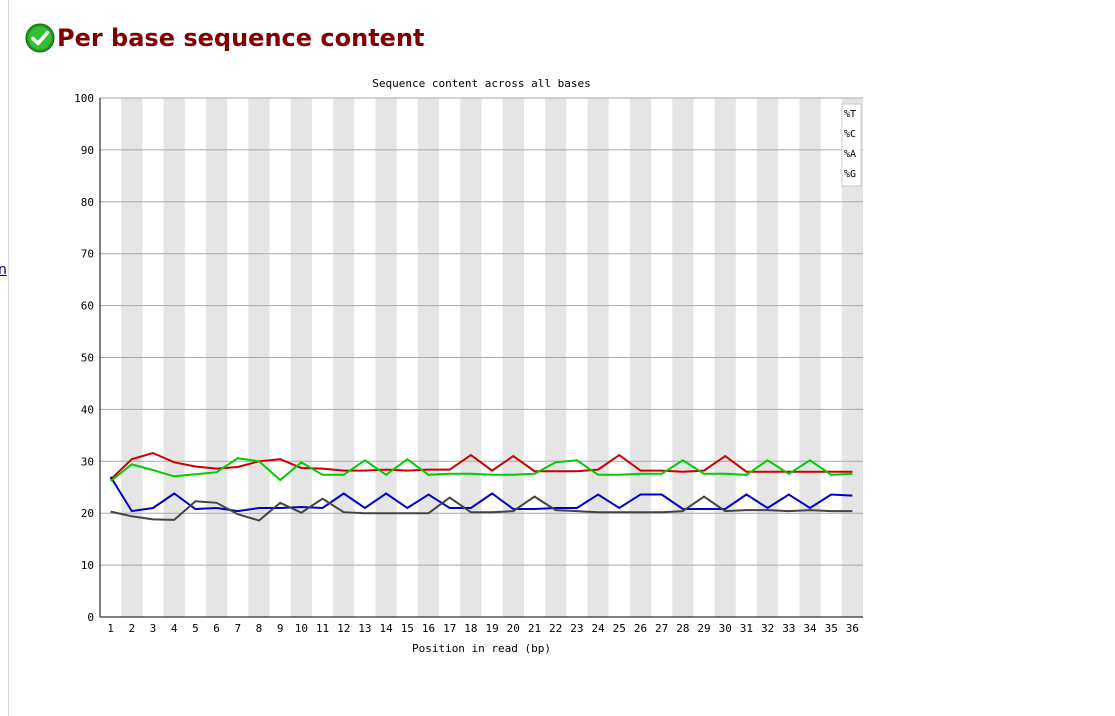 This screenshot has height=716, width=1115. I want to click on series-lines, so click(481, 486).